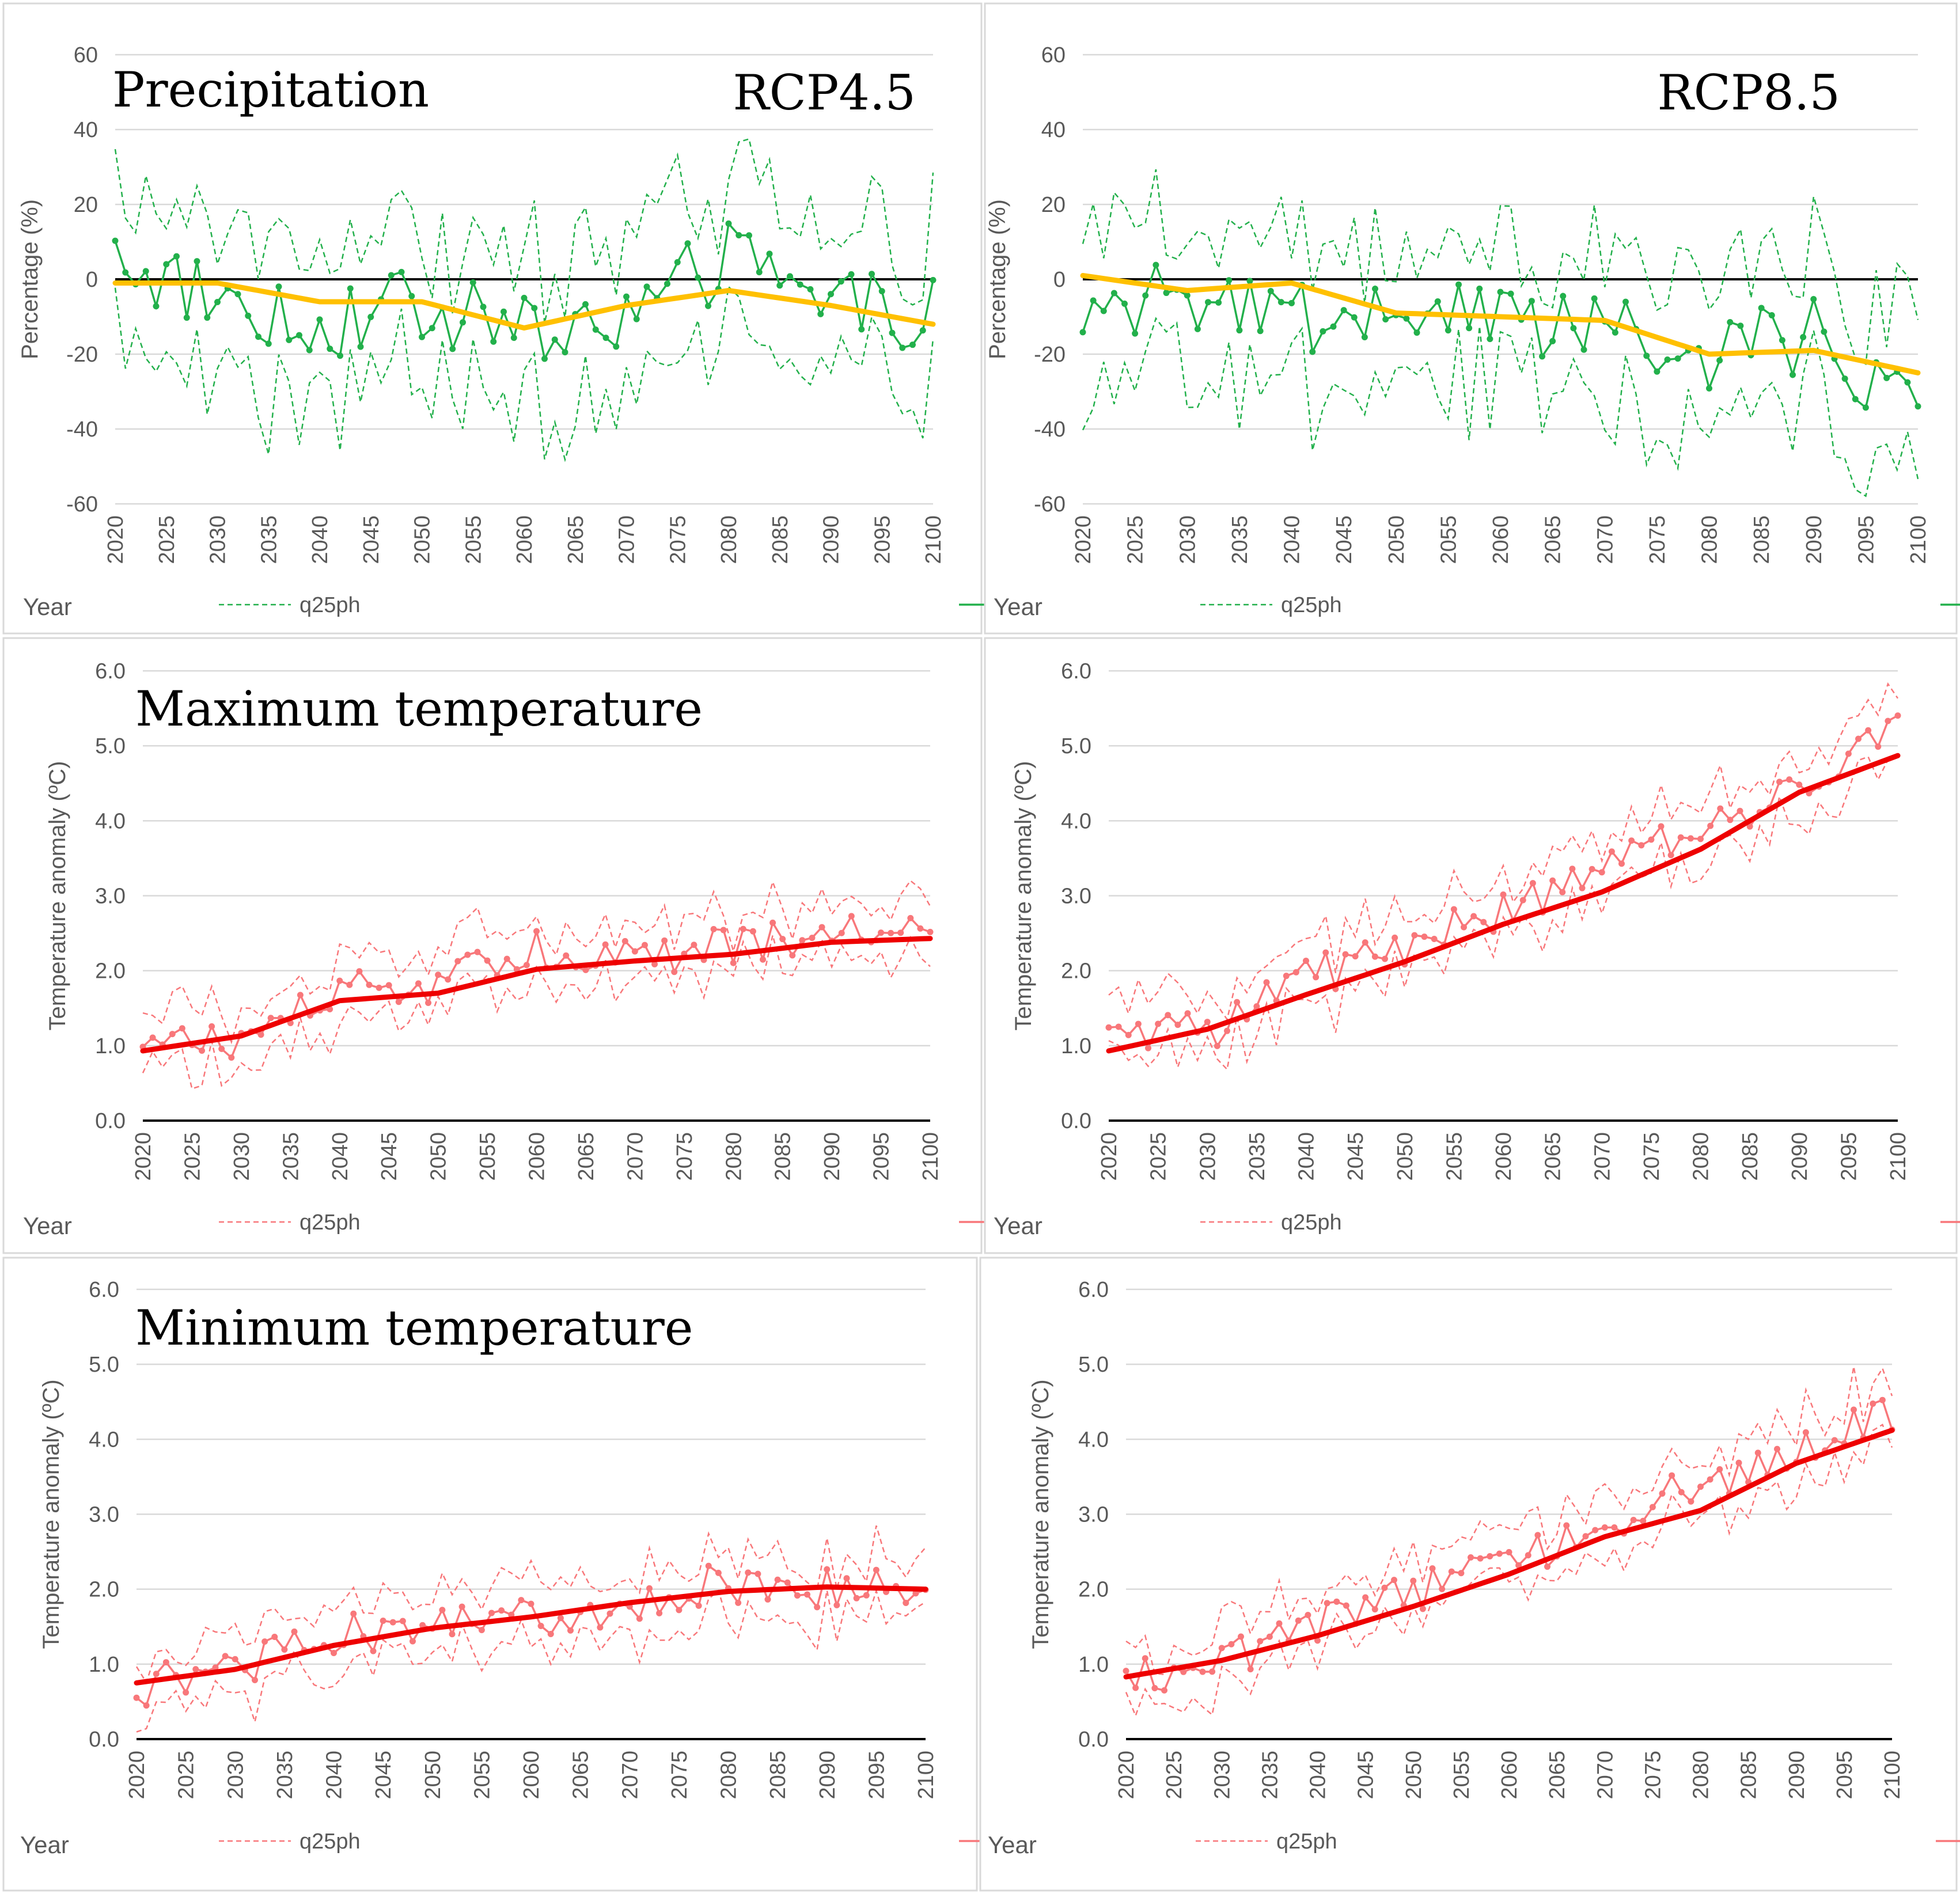 Image resolution: width=1960 pixels, height=1894 pixels. What do you see at coordinates (532, 1775) in the screenshot?
I see `x-tick-label: 2060` at bounding box center [532, 1775].